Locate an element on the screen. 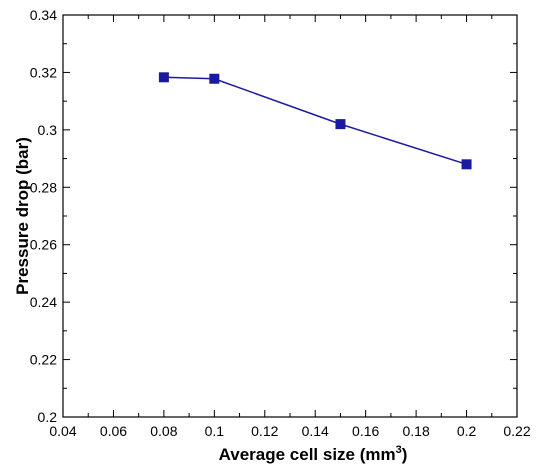 The image size is (550, 475). series-layer is located at coordinates (315, 121).